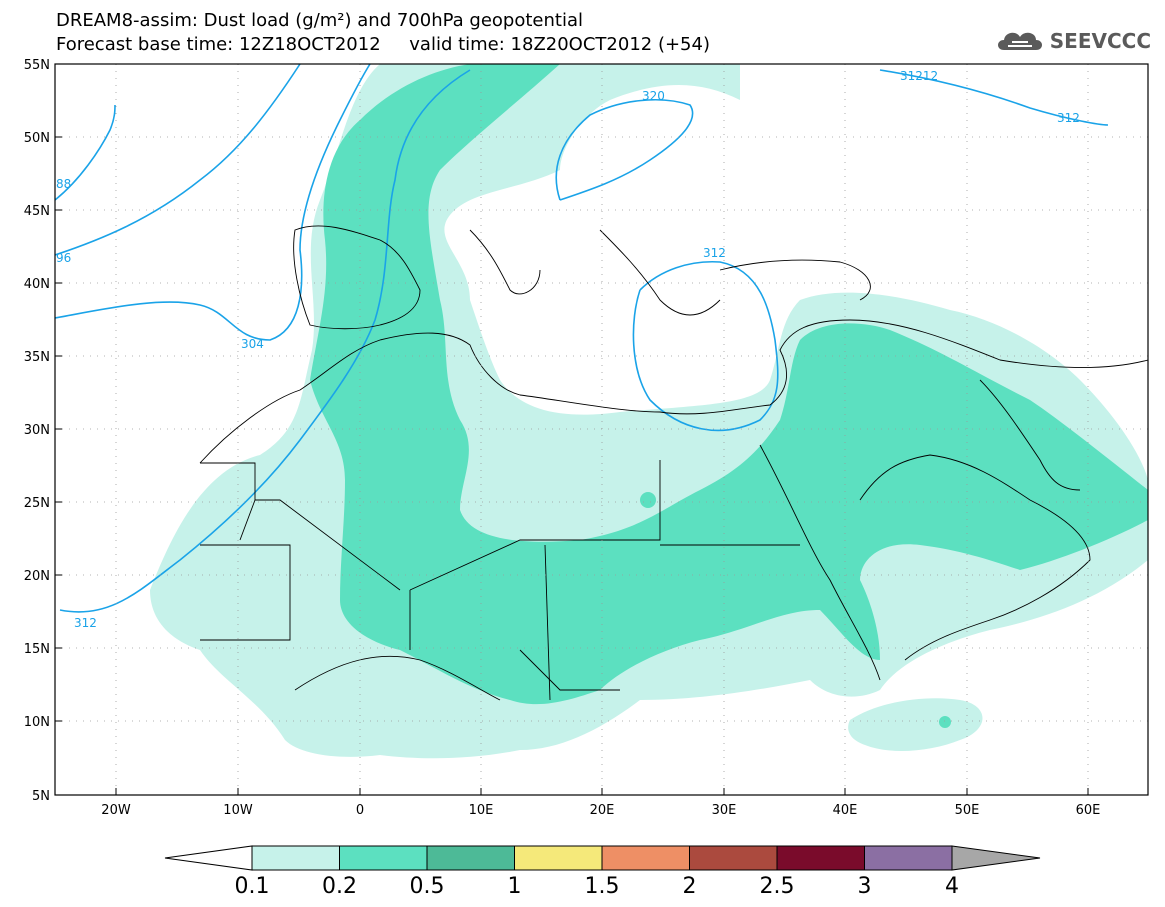 This screenshot has width=1165, height=907. I want to click on longitude-labels: 20W 10W 0 10E 20E 30E 40E 50E 60E, so click(600, 810).